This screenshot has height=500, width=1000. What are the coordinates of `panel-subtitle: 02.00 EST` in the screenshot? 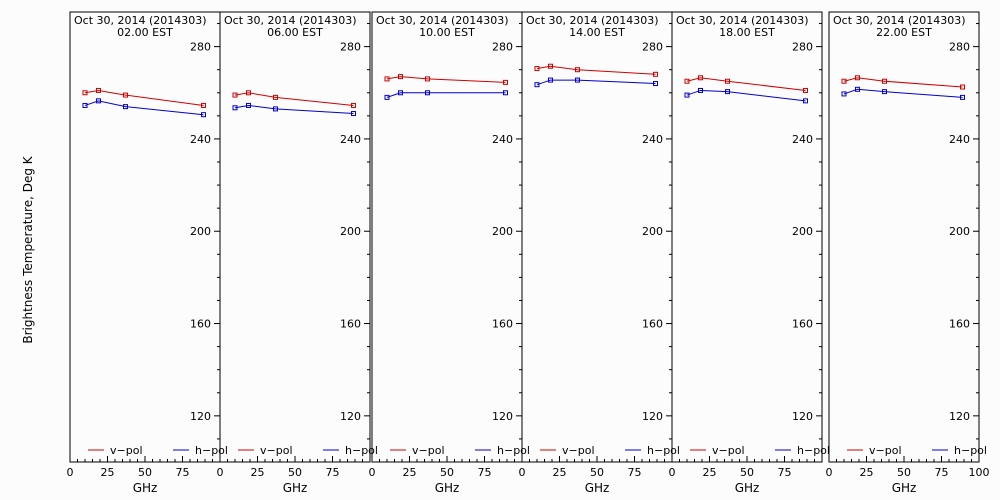 It's located at (145, 32).